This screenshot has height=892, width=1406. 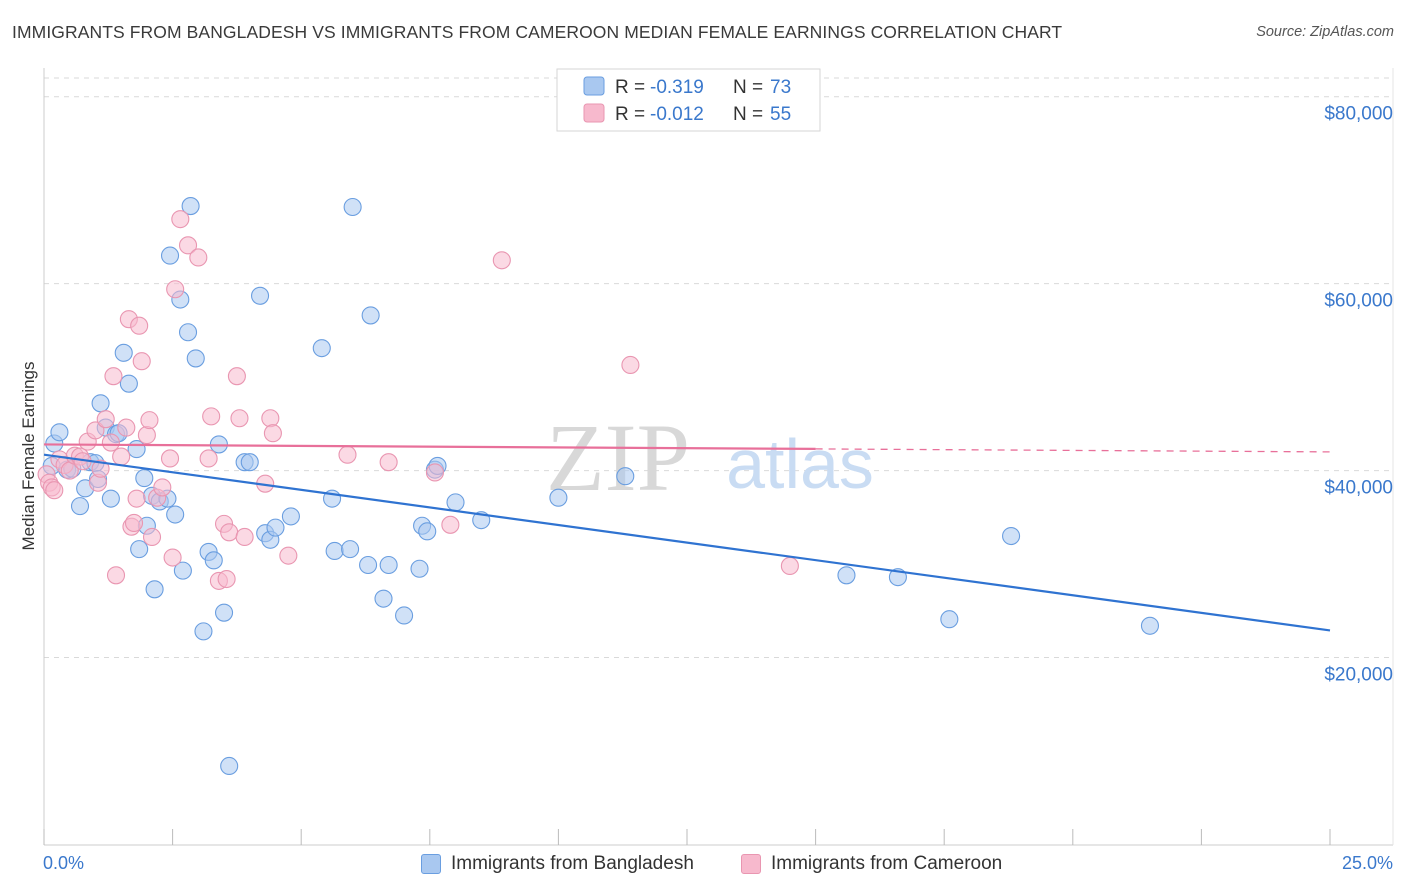 I want to click on trend-line-cameroon-extension, so click(x=1073, y=450).